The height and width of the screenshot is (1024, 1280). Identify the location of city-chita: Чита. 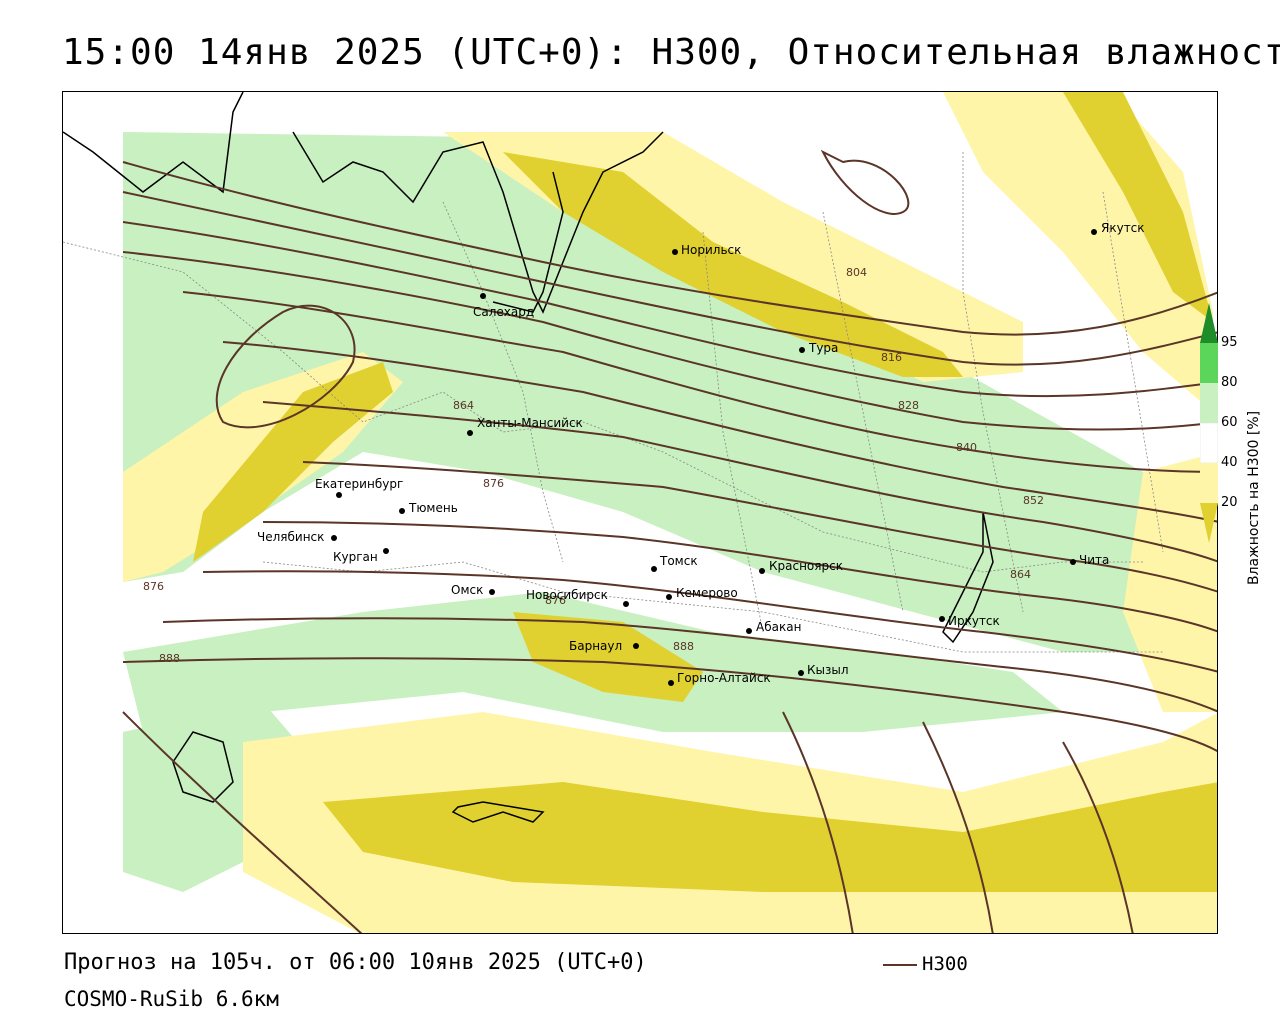
(1089, 560).